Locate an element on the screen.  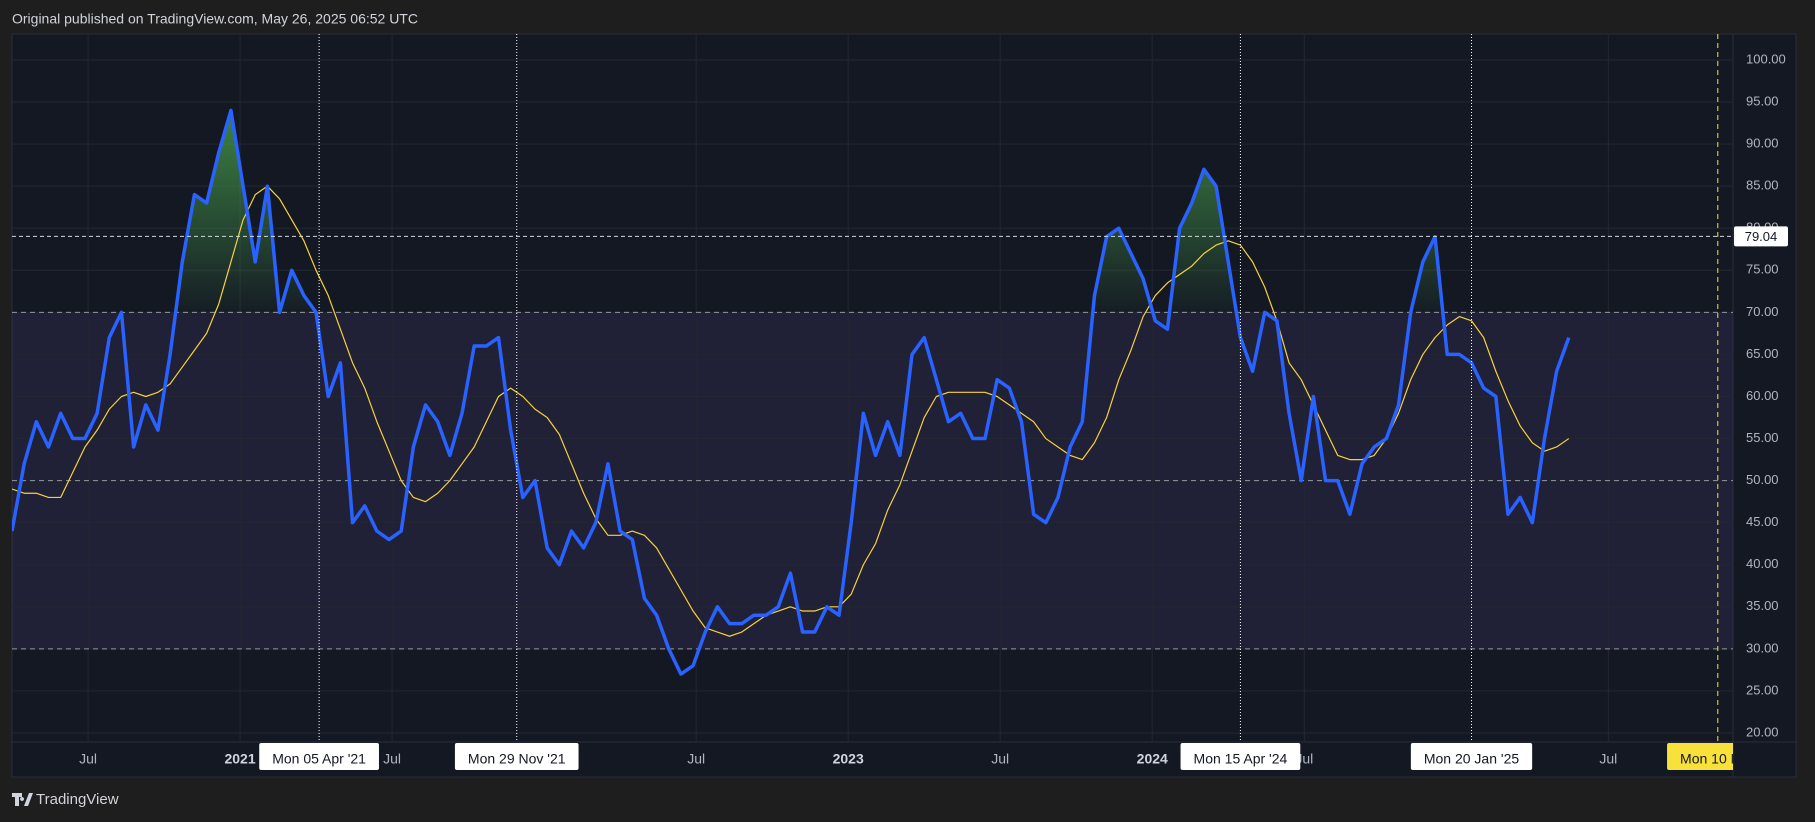
y-tick-label: 30.00 is located at coordinates (1762, 647).